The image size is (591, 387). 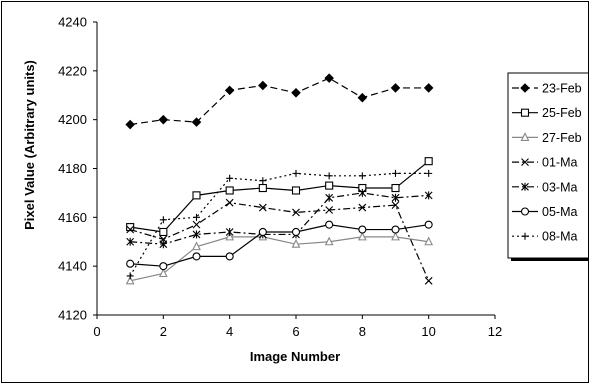 What do you see at coordinates (72, 119) in the screenshot?
I see `y-tick-label: 4200` at bounding box center [72, 119].